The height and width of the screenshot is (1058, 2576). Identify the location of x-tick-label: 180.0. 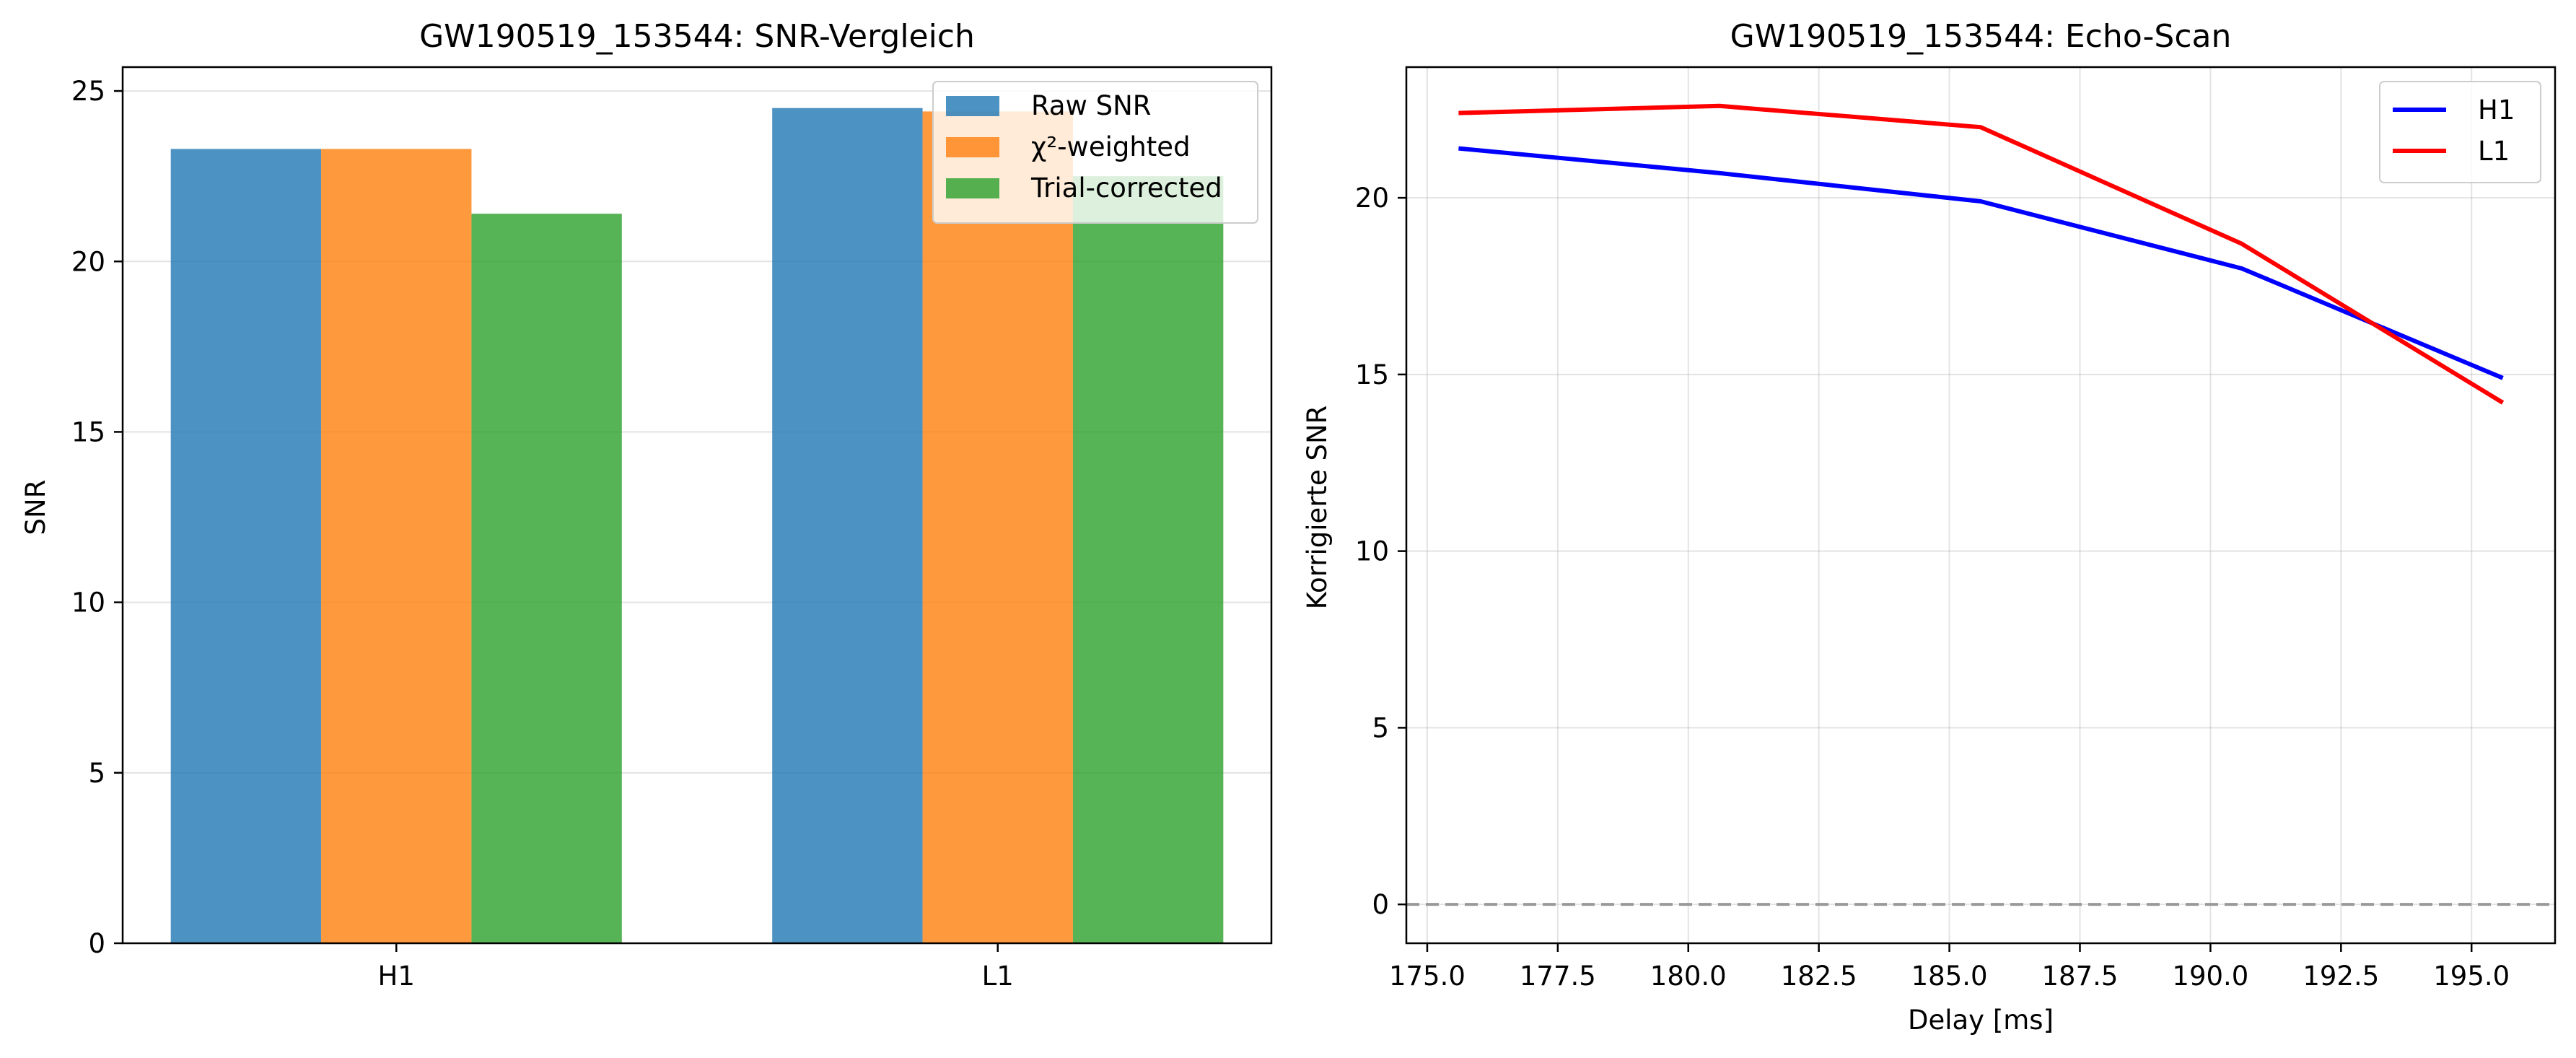
(1689, 976).